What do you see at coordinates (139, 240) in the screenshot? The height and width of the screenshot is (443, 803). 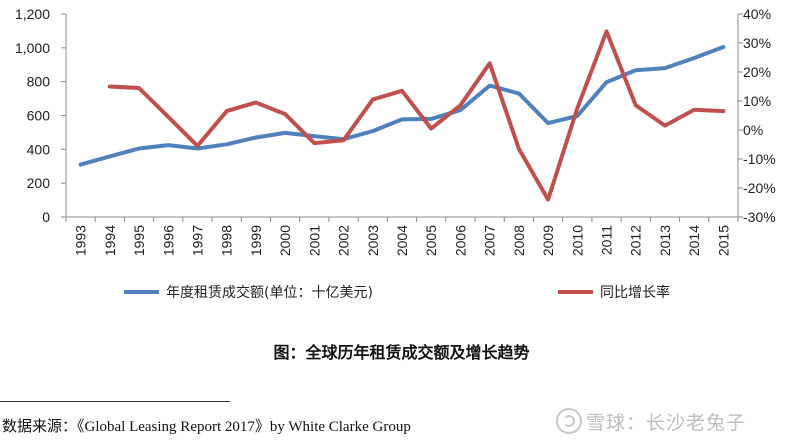 I see `x-tick-label: 1995` at bounding box center [139, 240].